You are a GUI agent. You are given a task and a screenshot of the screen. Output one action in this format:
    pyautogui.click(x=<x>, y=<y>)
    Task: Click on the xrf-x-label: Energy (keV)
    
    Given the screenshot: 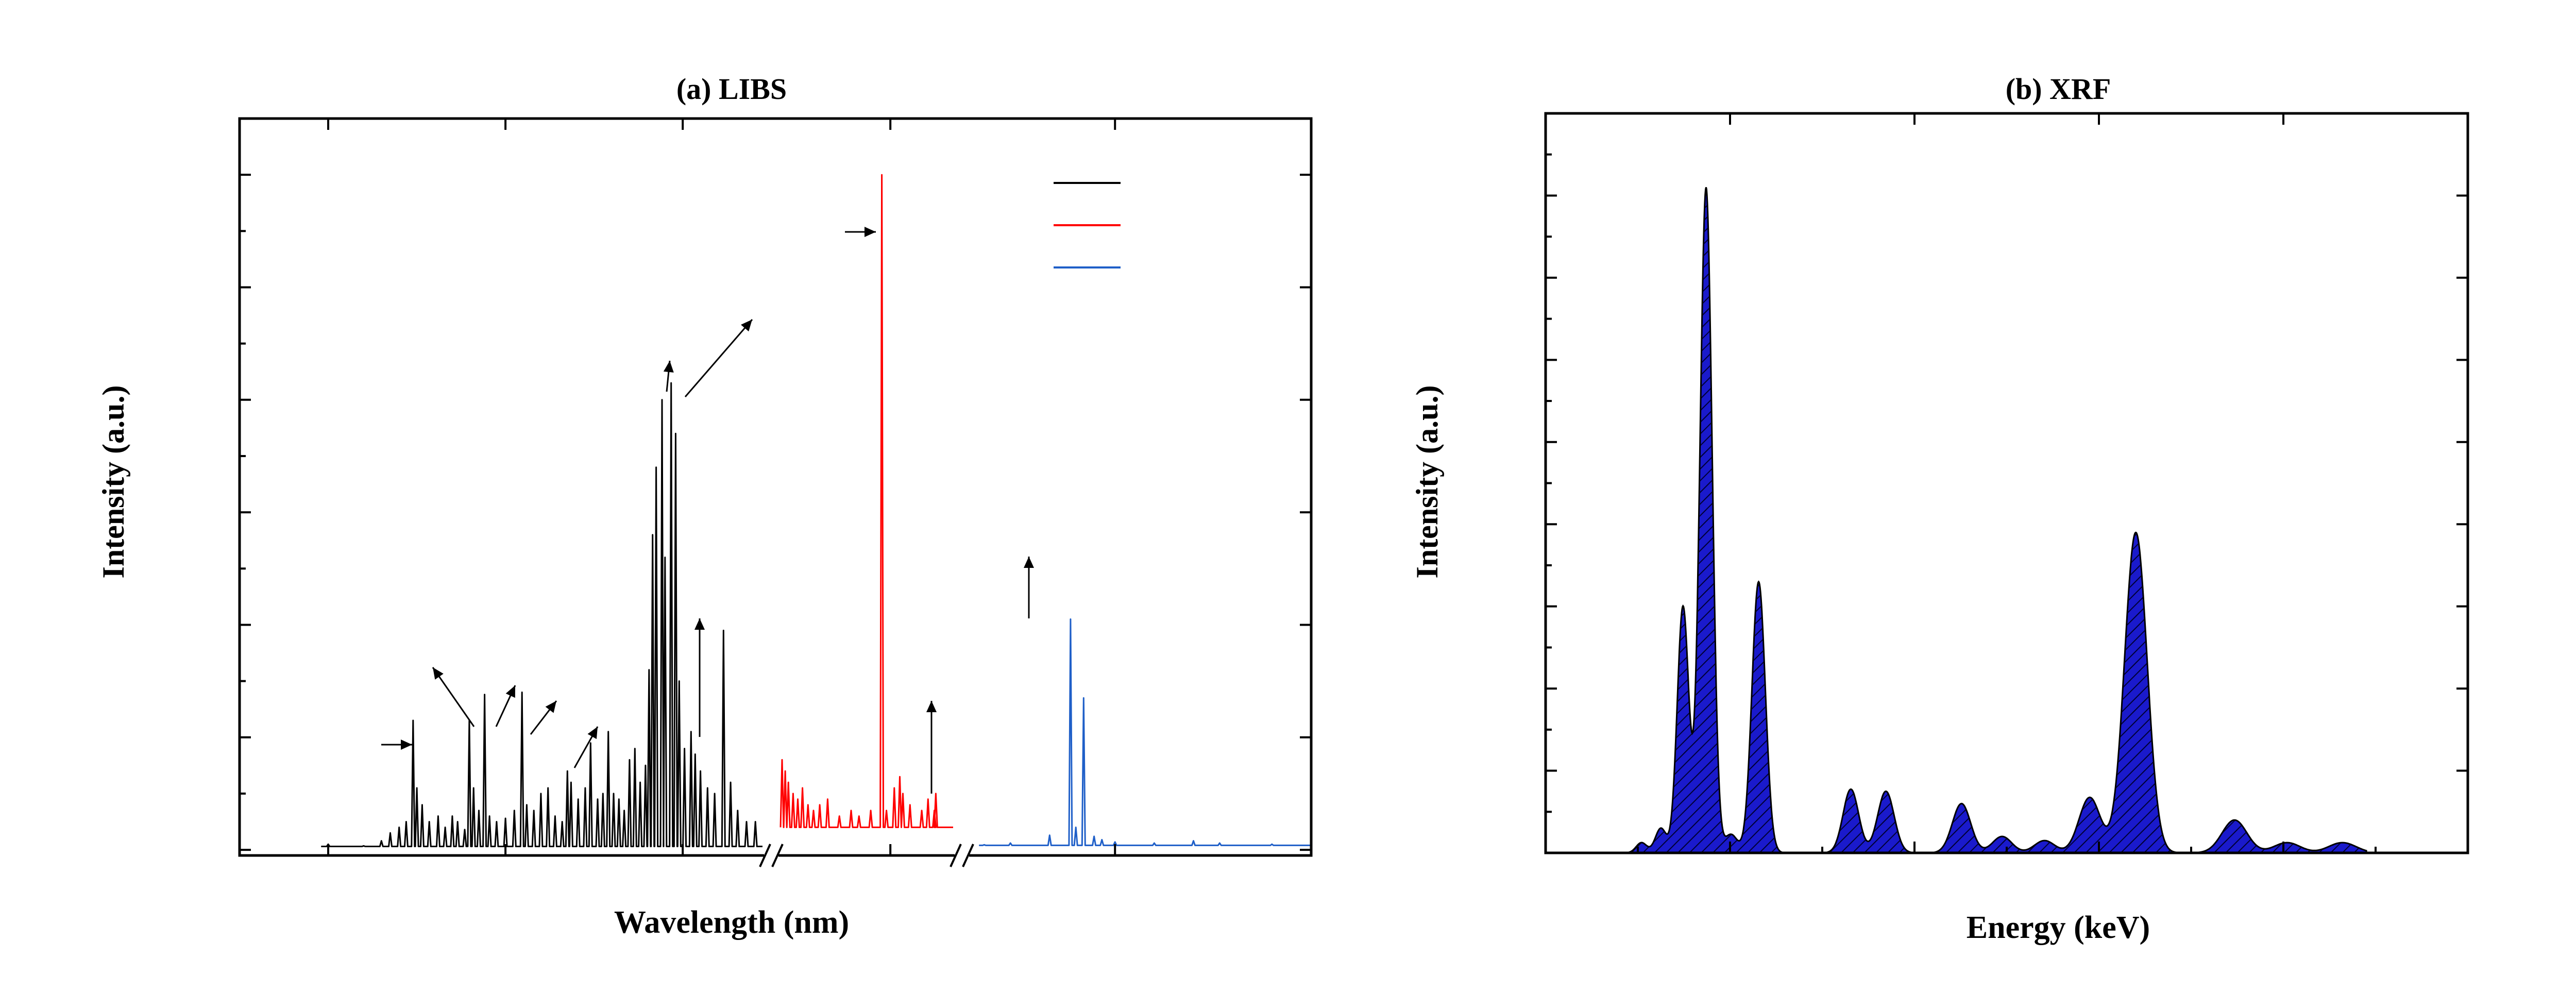 What is the action you would take?
    pyautogui.click(x=2058, y=928)
    